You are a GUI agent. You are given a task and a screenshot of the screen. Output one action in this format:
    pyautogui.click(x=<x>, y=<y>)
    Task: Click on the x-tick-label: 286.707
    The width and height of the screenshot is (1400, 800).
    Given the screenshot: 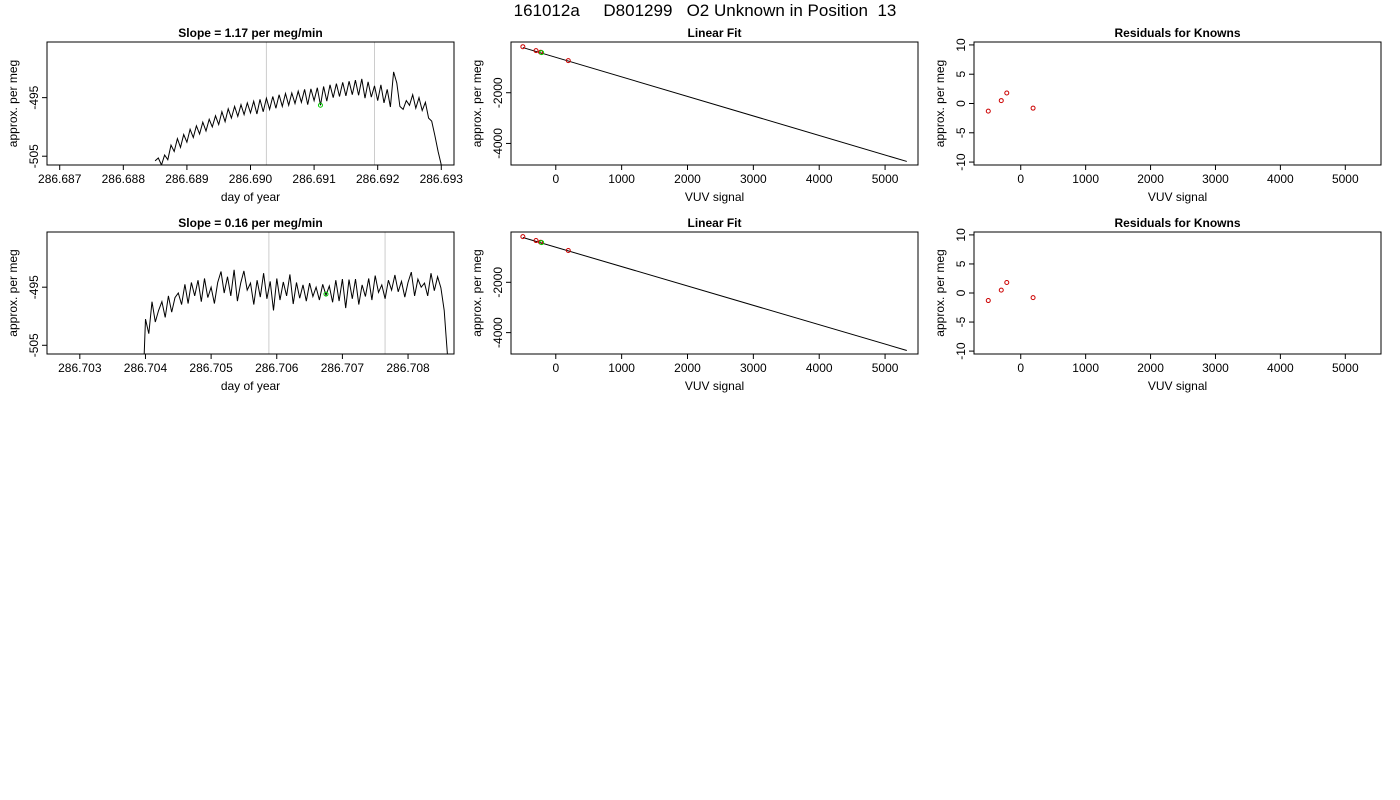 What is the action you would take?
    pyautogui.click(x=343, y=368)
    